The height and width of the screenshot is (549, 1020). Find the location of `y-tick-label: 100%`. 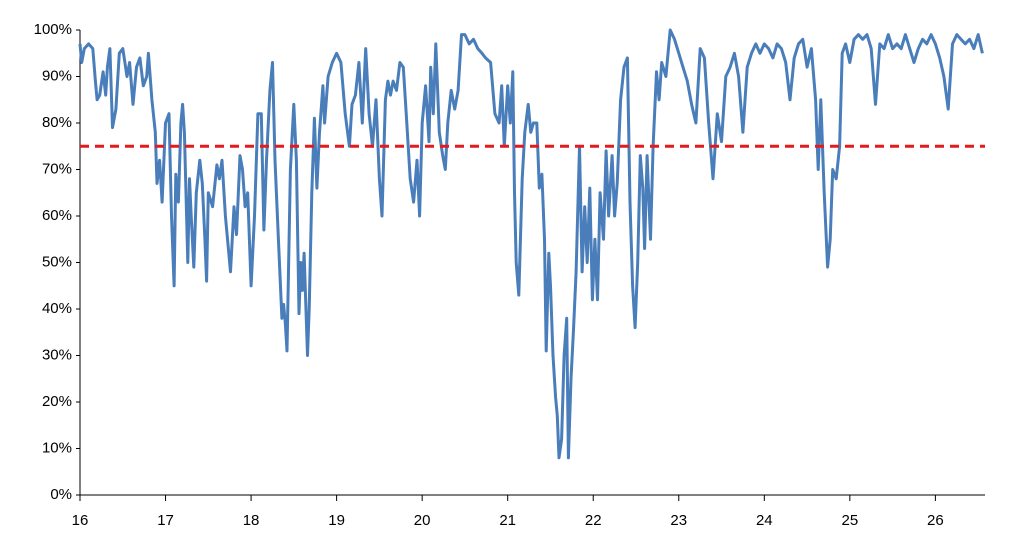

y-tick-label: 100% is located at coordinates (53, 29).